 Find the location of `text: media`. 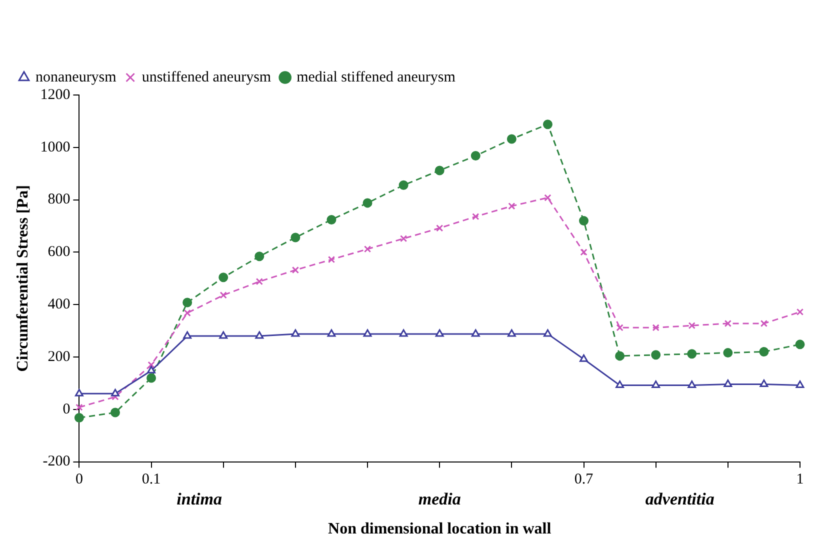

text: media is located at coordinates (440, 499).